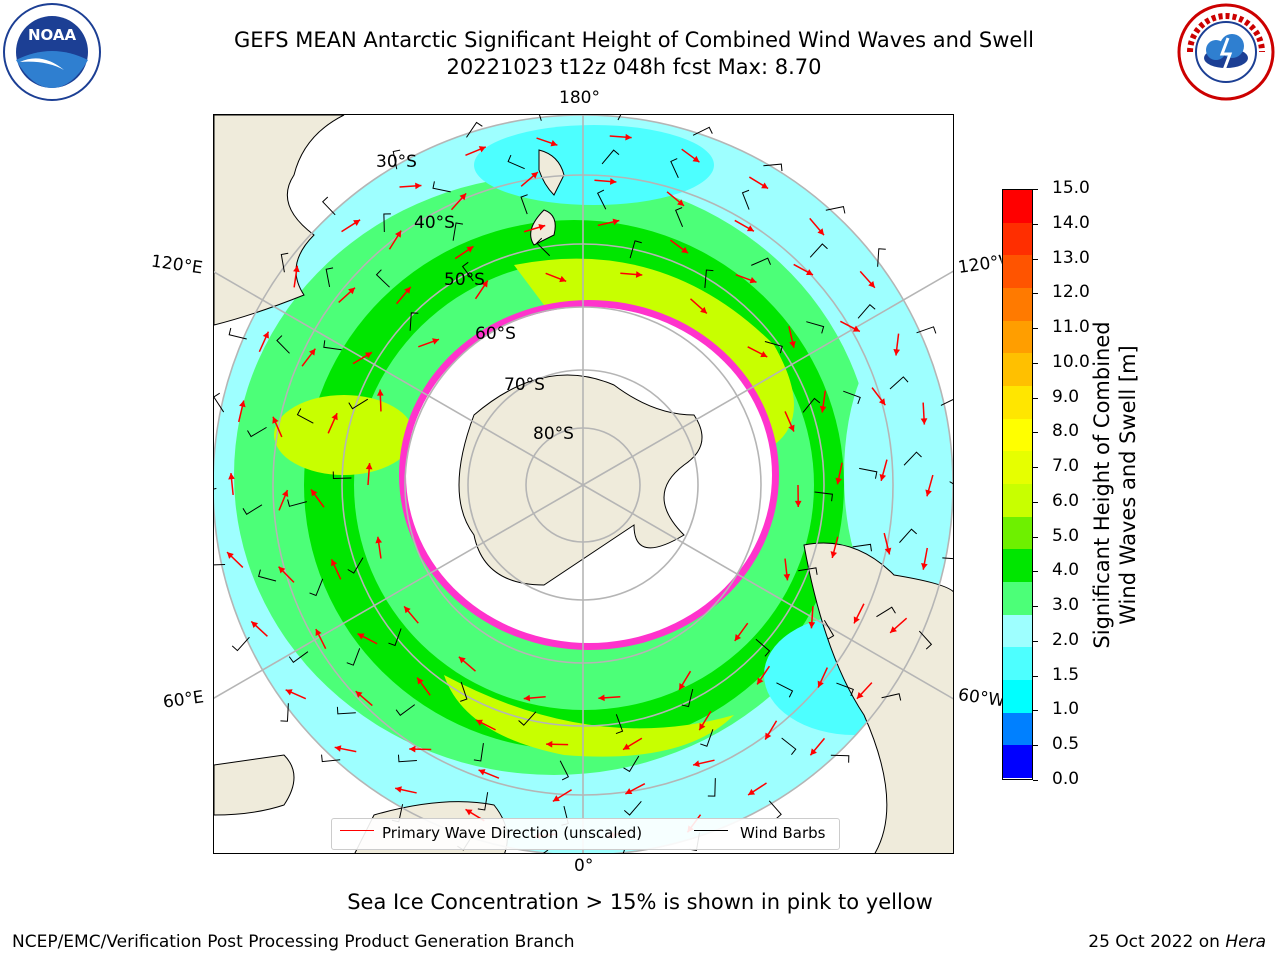 The image size is (1280, 960). I want to click on new-zealand-landmass, so click(547, 197).